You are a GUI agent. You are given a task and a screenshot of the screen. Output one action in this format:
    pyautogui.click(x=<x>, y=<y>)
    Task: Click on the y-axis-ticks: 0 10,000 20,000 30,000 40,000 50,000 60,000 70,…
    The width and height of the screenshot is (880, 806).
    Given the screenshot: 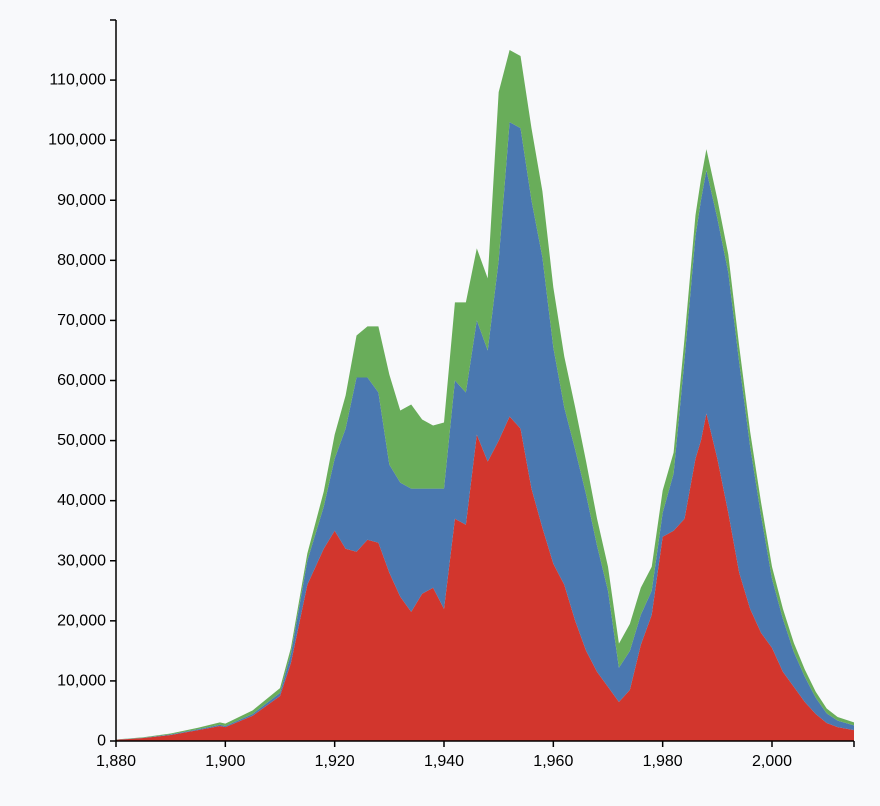 What is the action you would take?
    pyautogui.click(x=82, y=384)
    